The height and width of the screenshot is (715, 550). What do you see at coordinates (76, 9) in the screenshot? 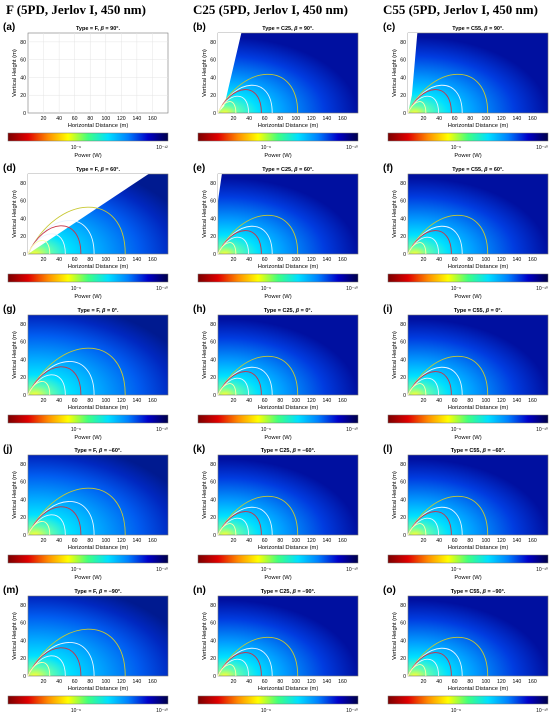
I see `column-header-f: F (5PD, Jerlov I, 450 nm)` at bounding box center [76, 9].